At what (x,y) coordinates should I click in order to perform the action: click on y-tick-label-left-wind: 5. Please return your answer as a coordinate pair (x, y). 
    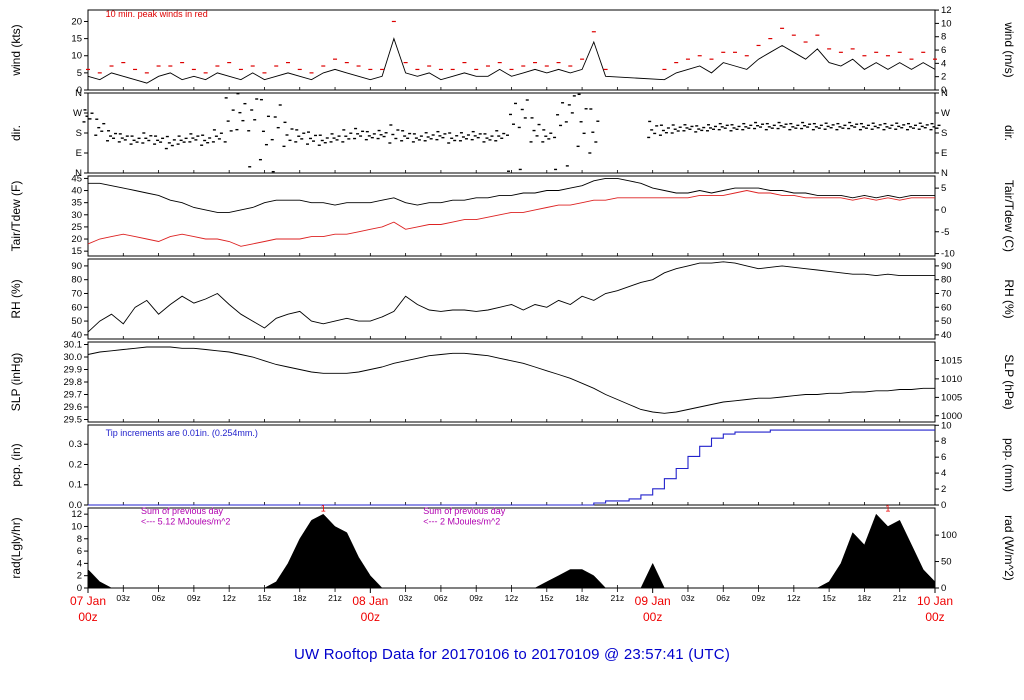
    Looking at the image, I should click on (79, 73).